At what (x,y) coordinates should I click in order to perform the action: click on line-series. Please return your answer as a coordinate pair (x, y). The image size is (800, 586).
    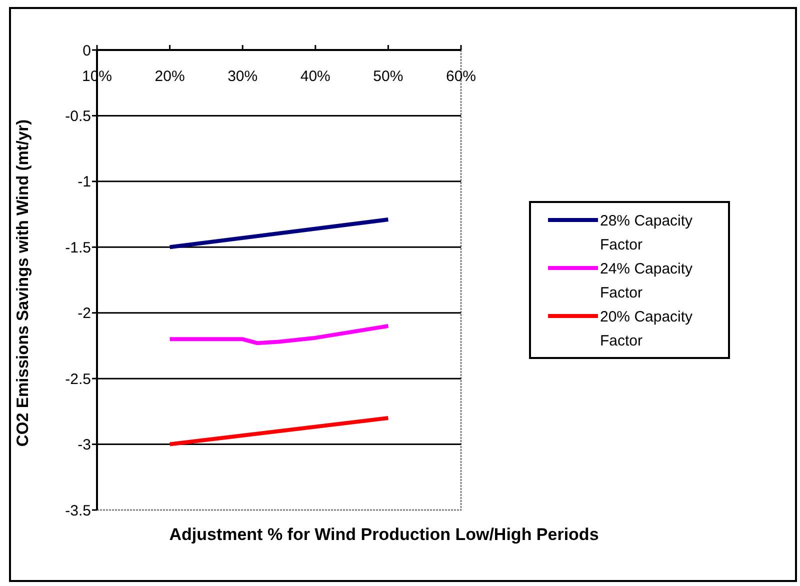
    Looking at the image, I should click on (279, 335).